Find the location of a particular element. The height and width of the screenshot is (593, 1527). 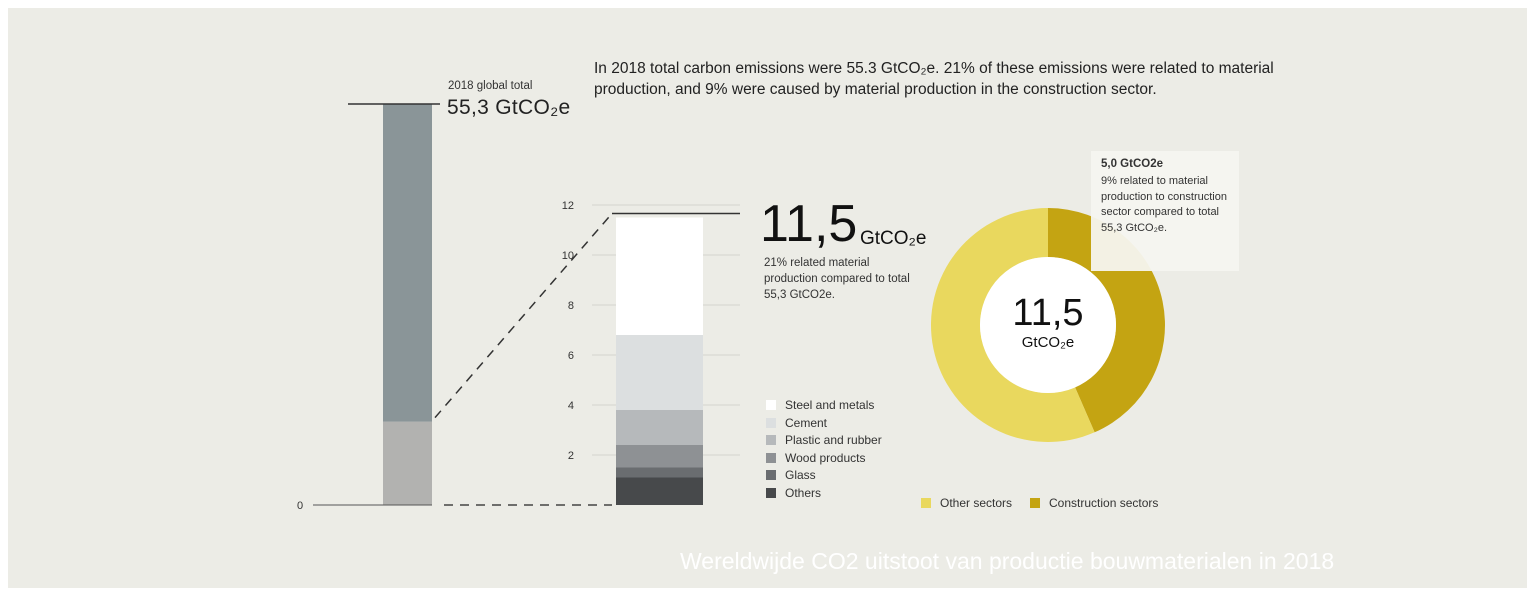

legend-label: Wood products is located at coordinates (825, 457).